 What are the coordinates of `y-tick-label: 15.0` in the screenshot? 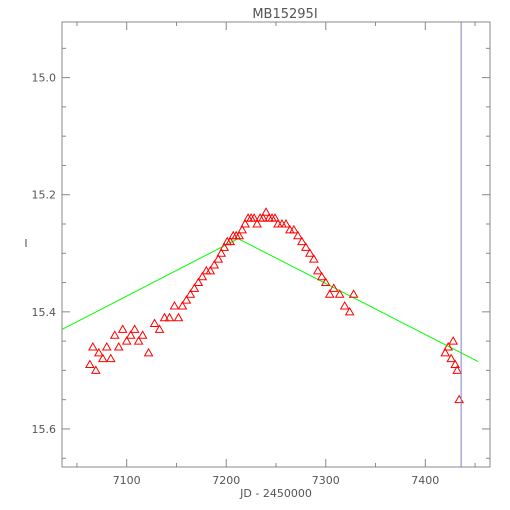 It's located at (44, 78).